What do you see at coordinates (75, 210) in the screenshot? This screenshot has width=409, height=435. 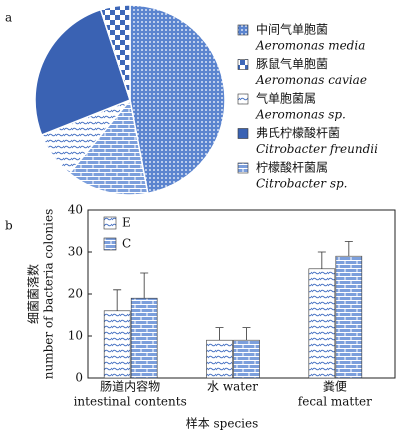 I see `y-tick-label: 40` at bounding box center [75, 210].